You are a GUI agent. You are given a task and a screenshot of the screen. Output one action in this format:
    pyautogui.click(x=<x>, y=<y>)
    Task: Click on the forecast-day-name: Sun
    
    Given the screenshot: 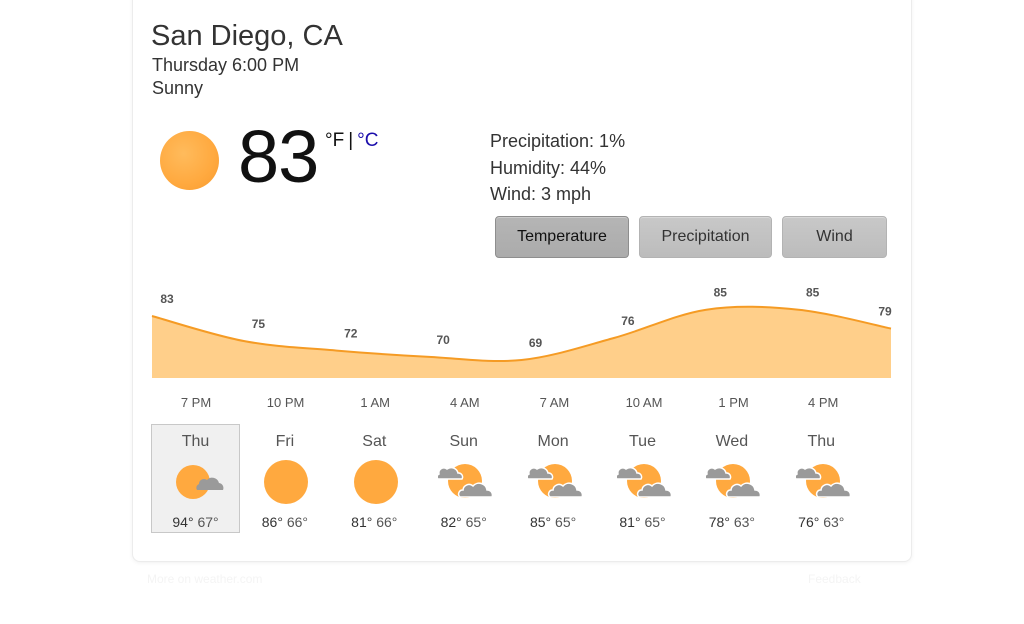 What is the action you would take?
    pyautogui.click(x=463, y=441)
    